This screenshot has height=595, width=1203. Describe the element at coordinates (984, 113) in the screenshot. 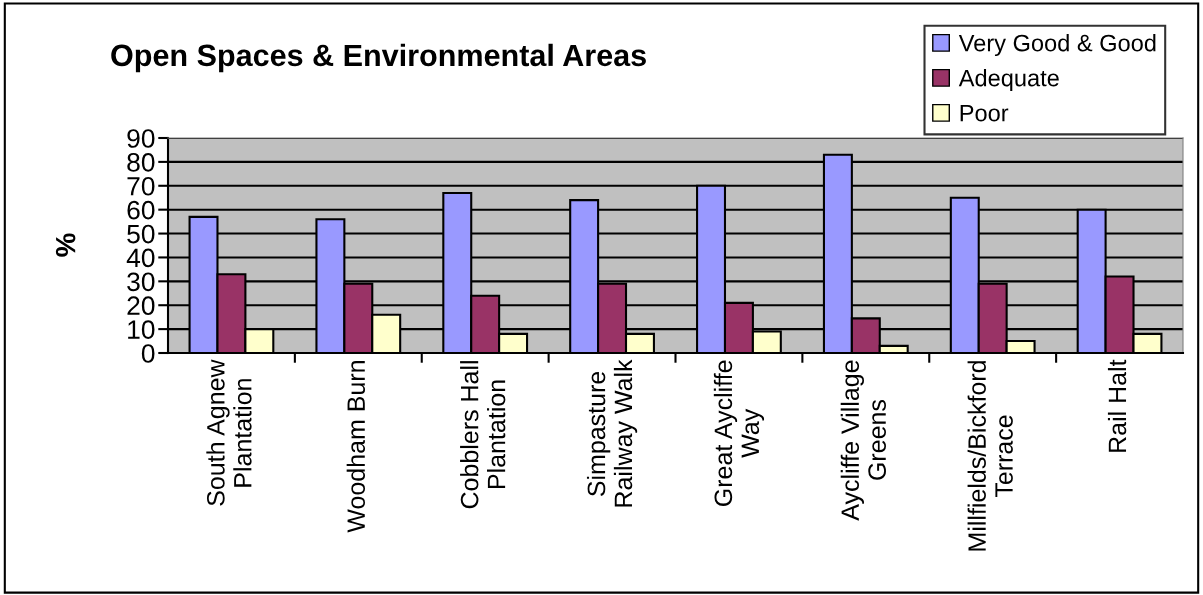

I see `legend-label: Poor` at that location.